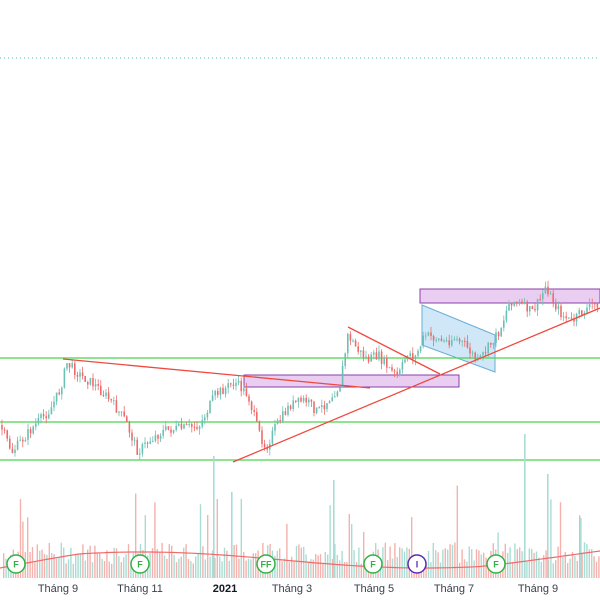 The width and height of the screenshot is (600, 600). I want to click on event-marker-label: F, so click(140, 565).